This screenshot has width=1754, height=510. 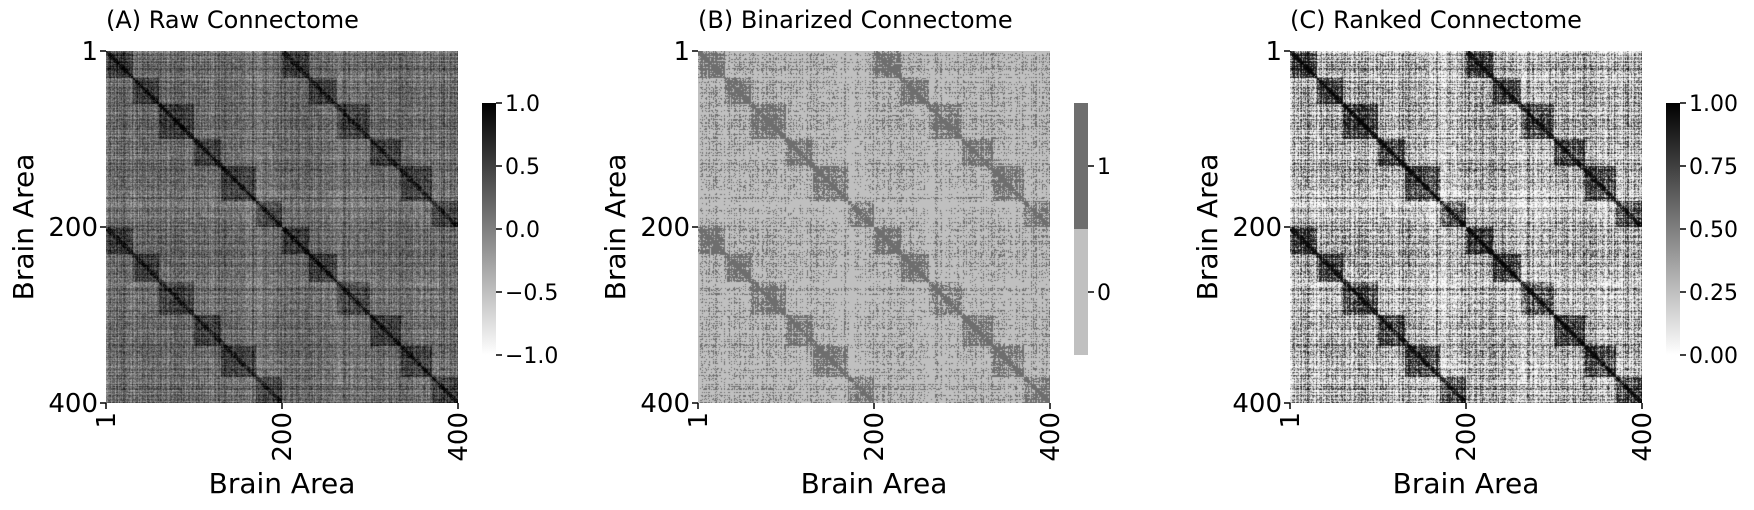 What do you see at coordinates (23, 227) in the screenshot?
I see `panel-a-ylabel: Brain Area` at bounding box center [23, 227].